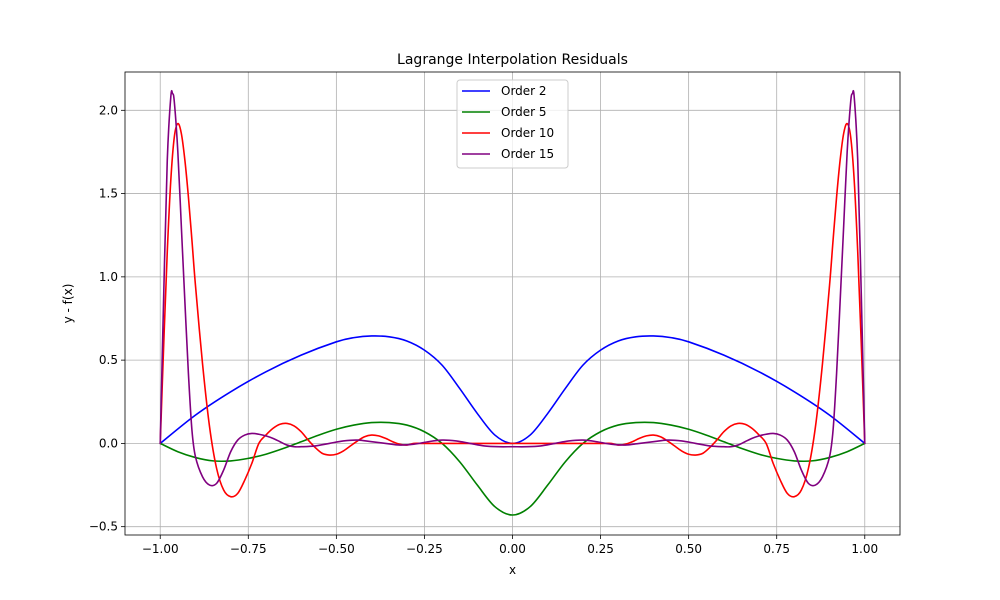 The height and width of the screenshot is (600, 1000). What do you see at coordinates (688, 549) in the screenshot?
I see `x-tick-label: 0.50` at bounding box center [688, 549].